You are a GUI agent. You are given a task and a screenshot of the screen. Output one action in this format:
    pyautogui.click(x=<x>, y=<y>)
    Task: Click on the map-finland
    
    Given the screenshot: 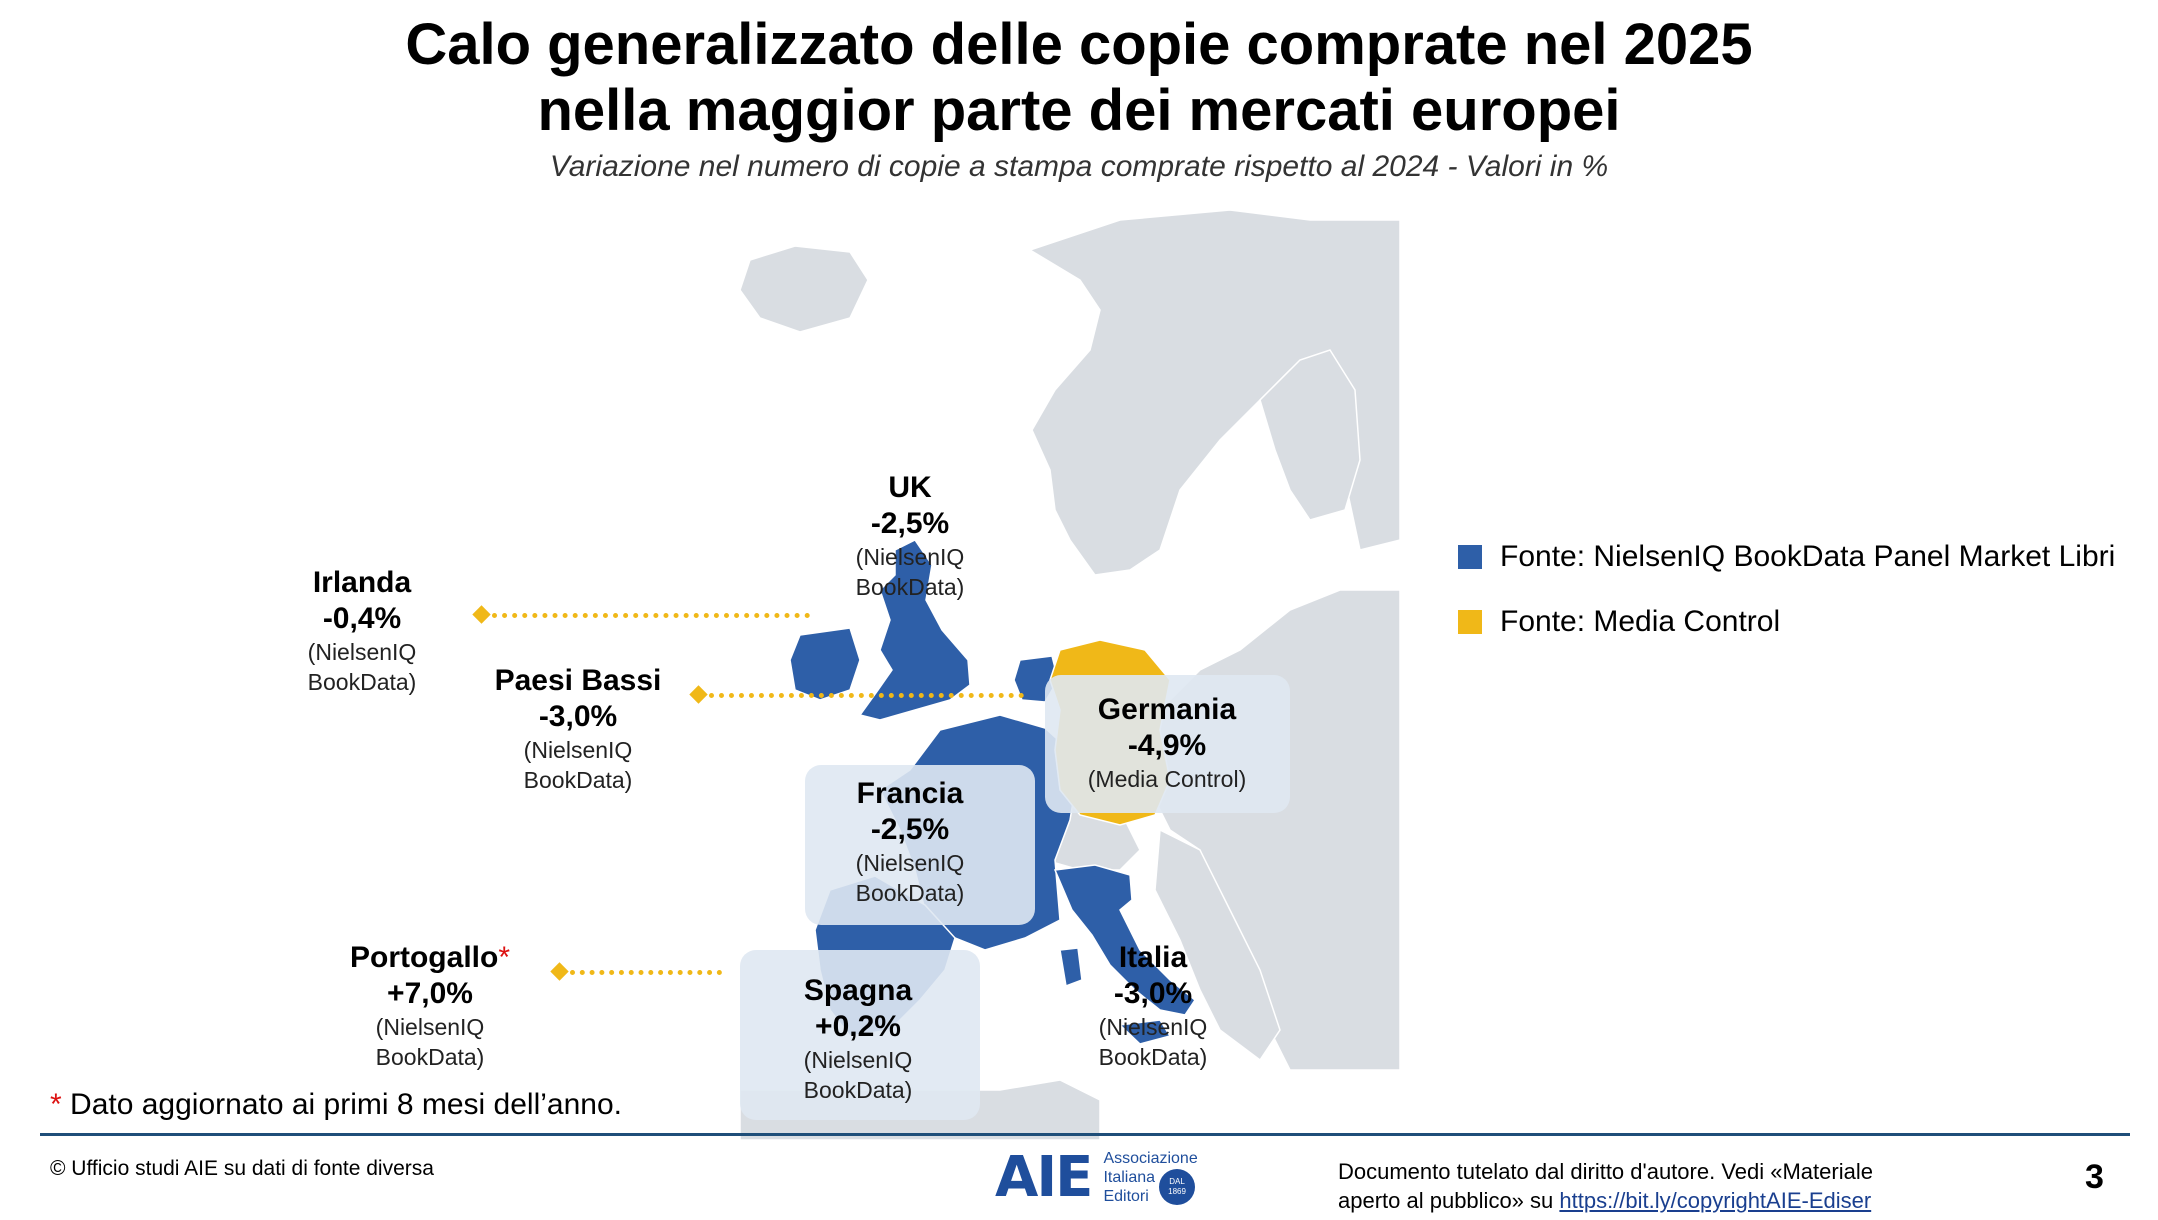 What is the action you would take?
    pyautogui.click(x=1310, y=435)
    